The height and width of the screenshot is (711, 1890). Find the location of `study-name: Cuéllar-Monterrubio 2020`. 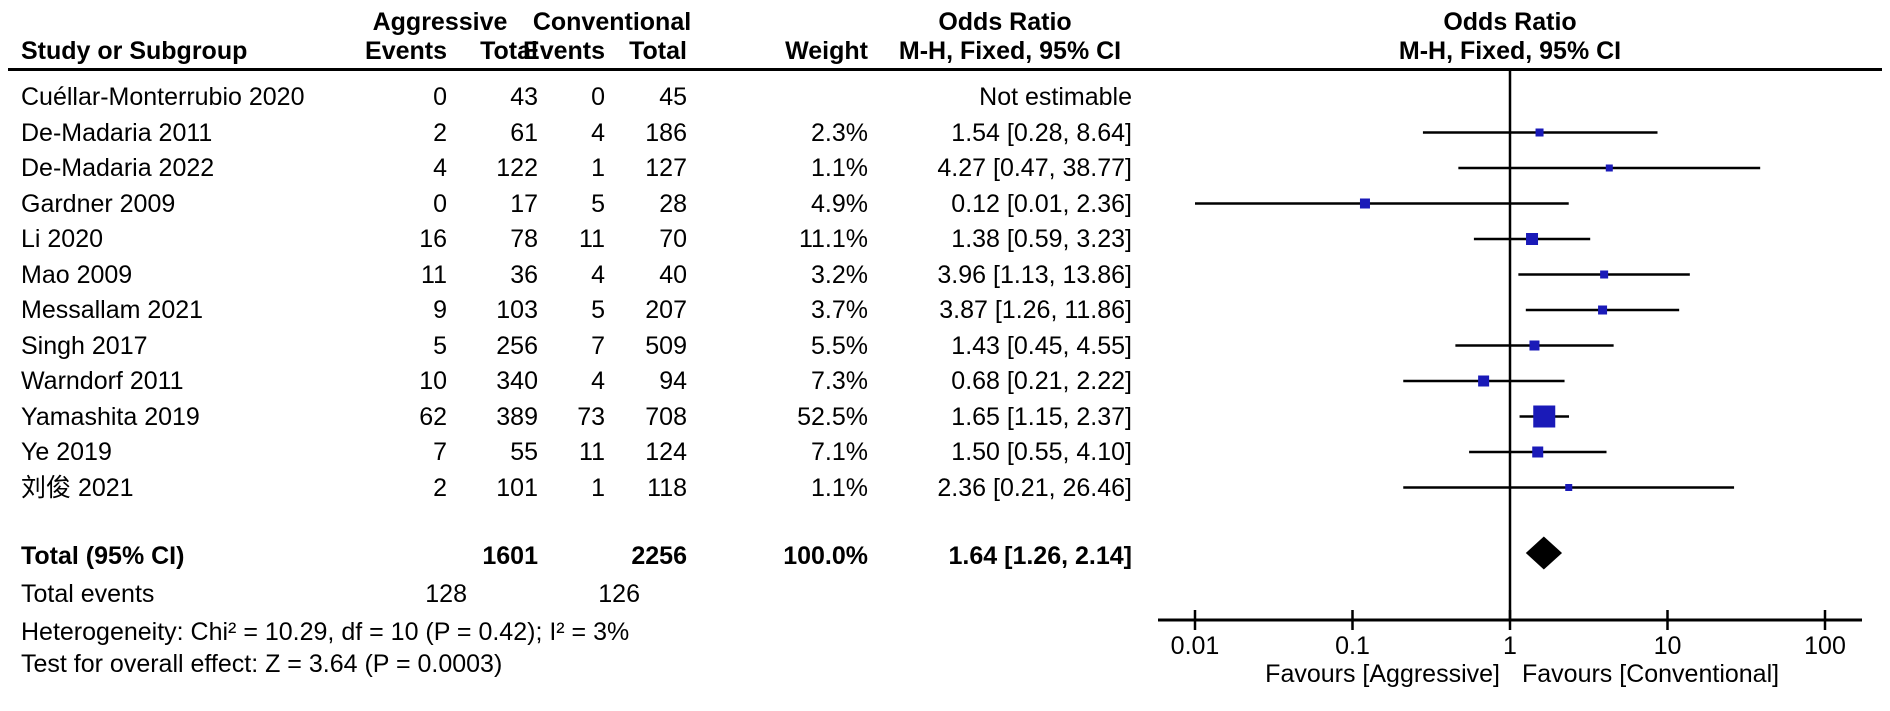

study-name: Cuéllar-Monterrubio 2020 is located at coordinates (163, 97).